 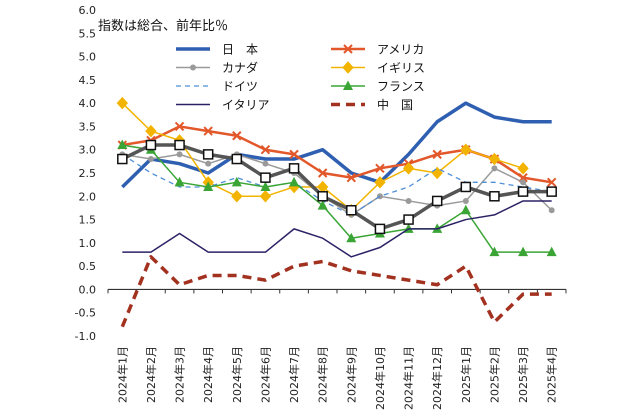 I want to click on x-tick-label: 2024年4月, so click(x=208, y=374).